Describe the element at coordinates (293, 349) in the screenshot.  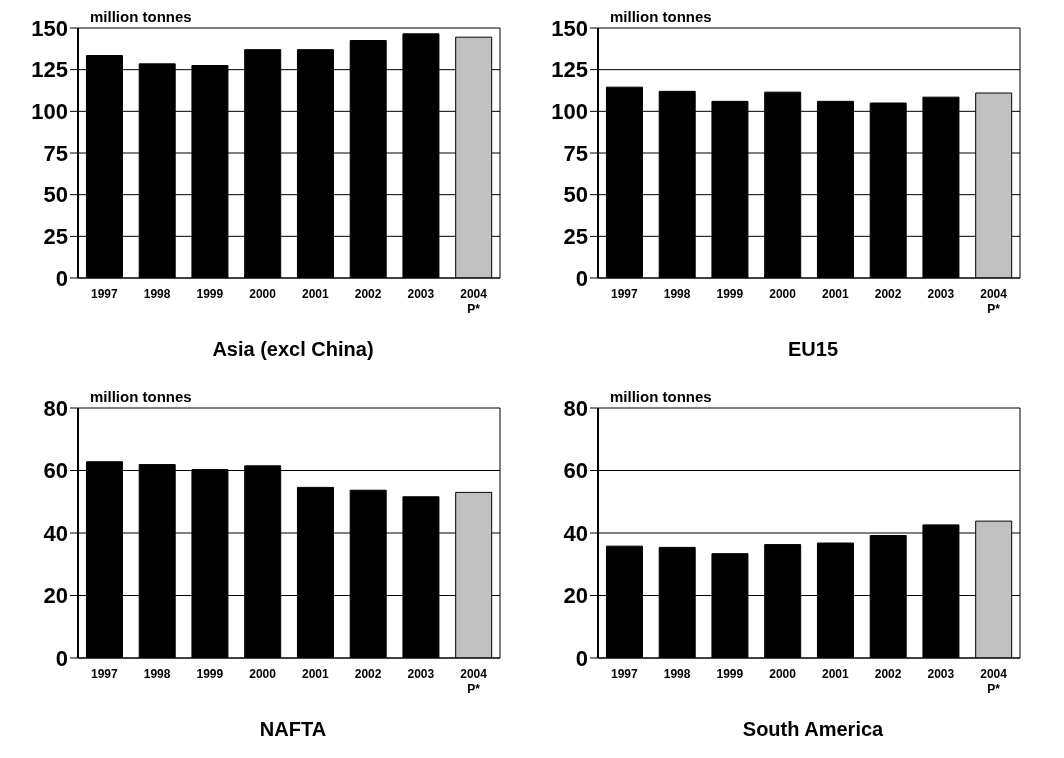
I see `text: Asia (excl China)` at that location.